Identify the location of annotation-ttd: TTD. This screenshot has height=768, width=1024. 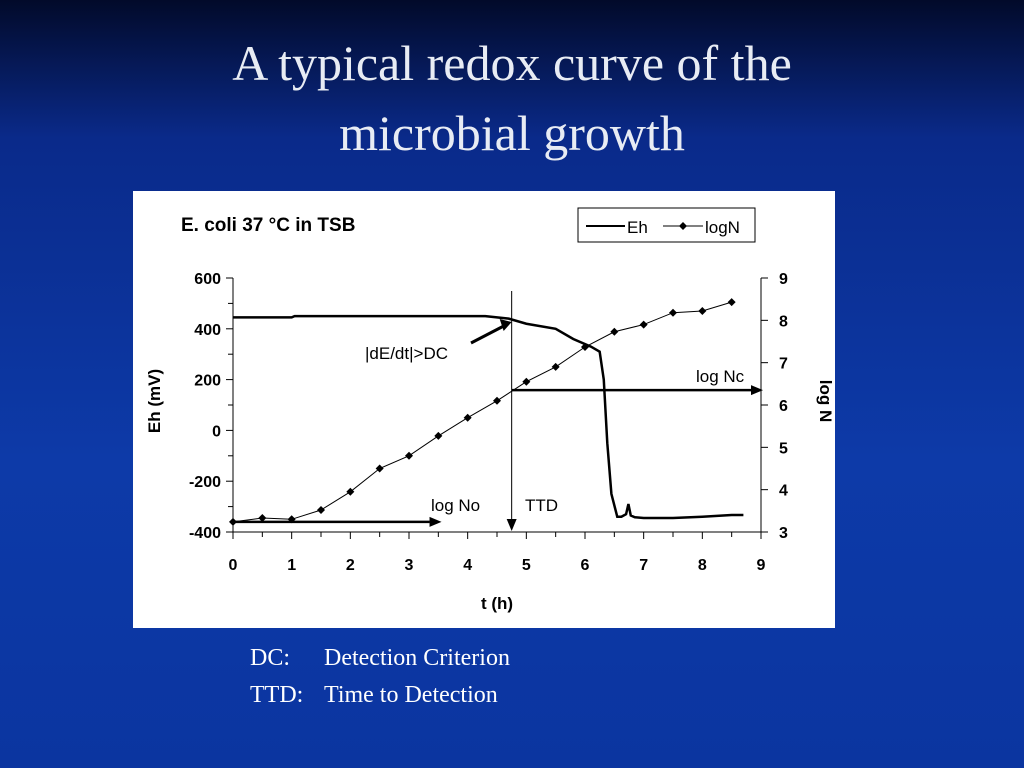
(541, 505).